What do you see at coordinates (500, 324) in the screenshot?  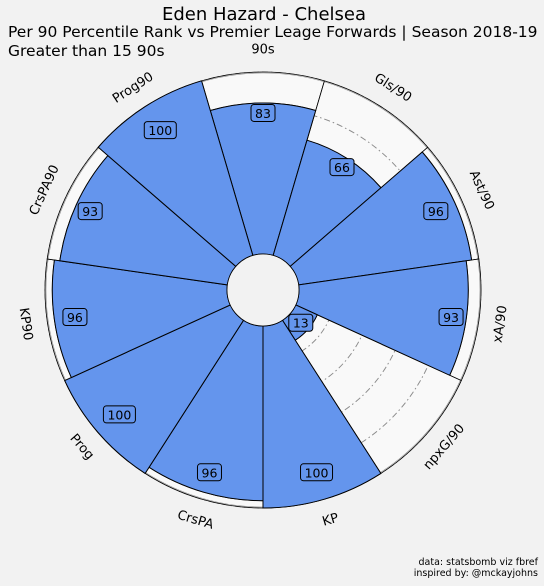 I see `category-label: xA/90` at bounding box center [500, 324].